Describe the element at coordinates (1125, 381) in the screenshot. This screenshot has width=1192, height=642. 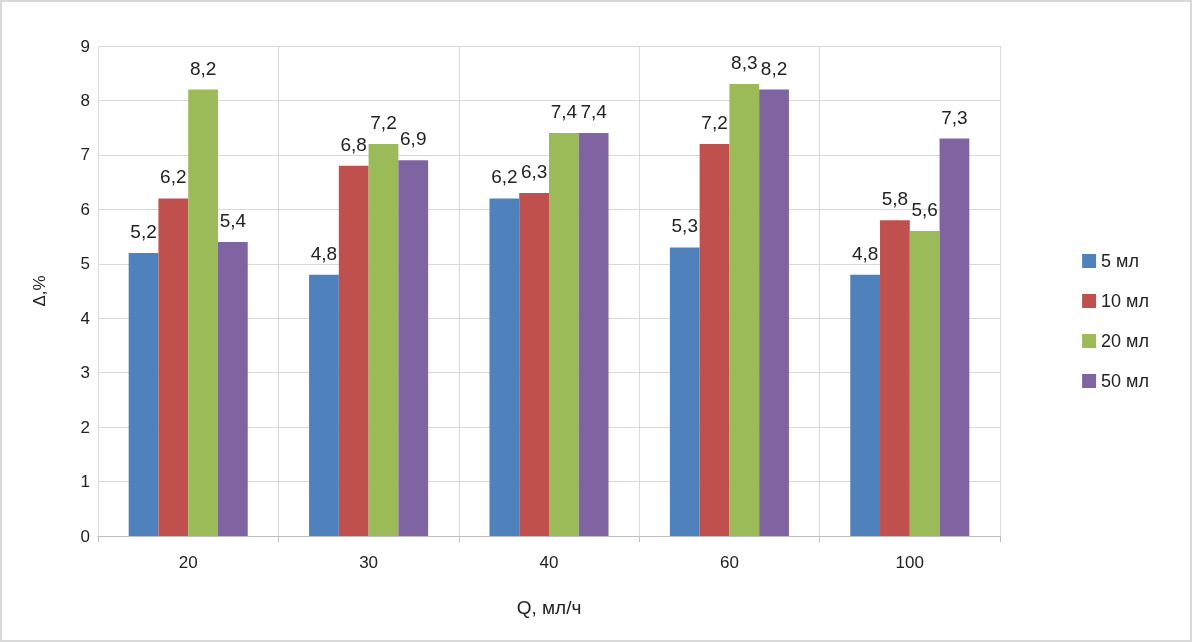
I see `legend-label: 50 мл` at that location.